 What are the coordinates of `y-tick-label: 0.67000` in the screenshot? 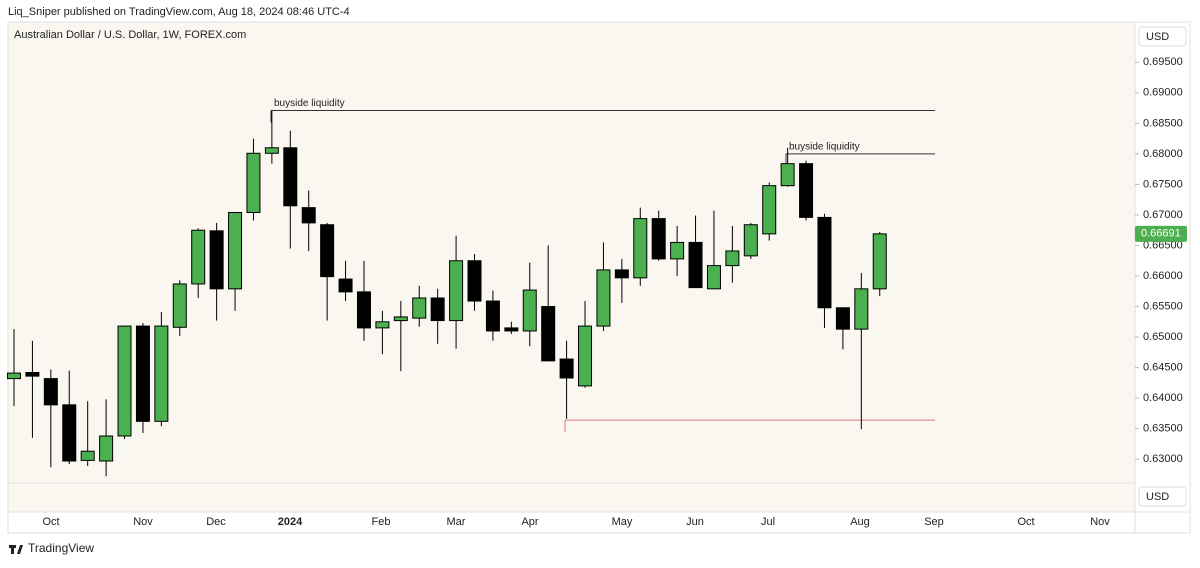 It's located at (1163, 215).